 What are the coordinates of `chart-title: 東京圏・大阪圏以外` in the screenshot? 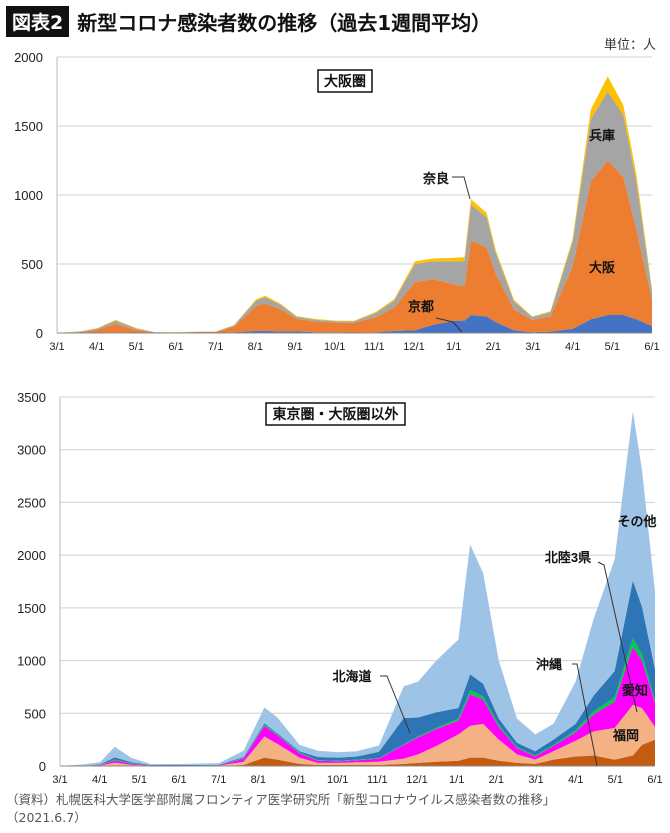 It's located at (336, 414).